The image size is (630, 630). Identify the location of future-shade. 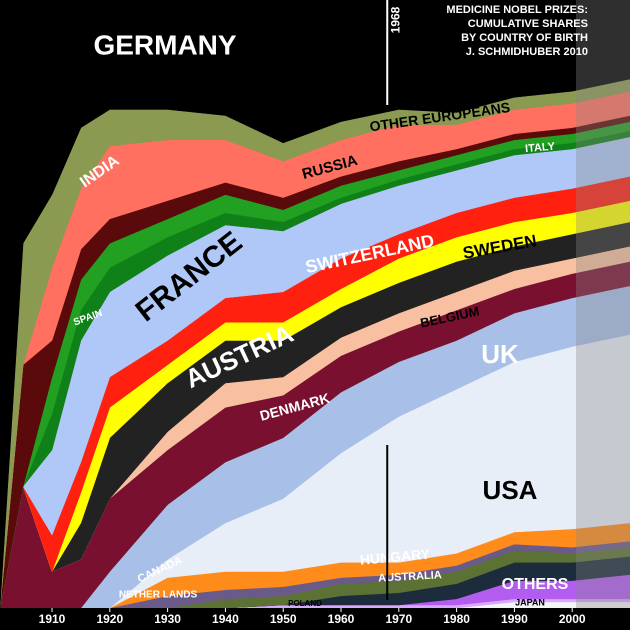
(603, 304).